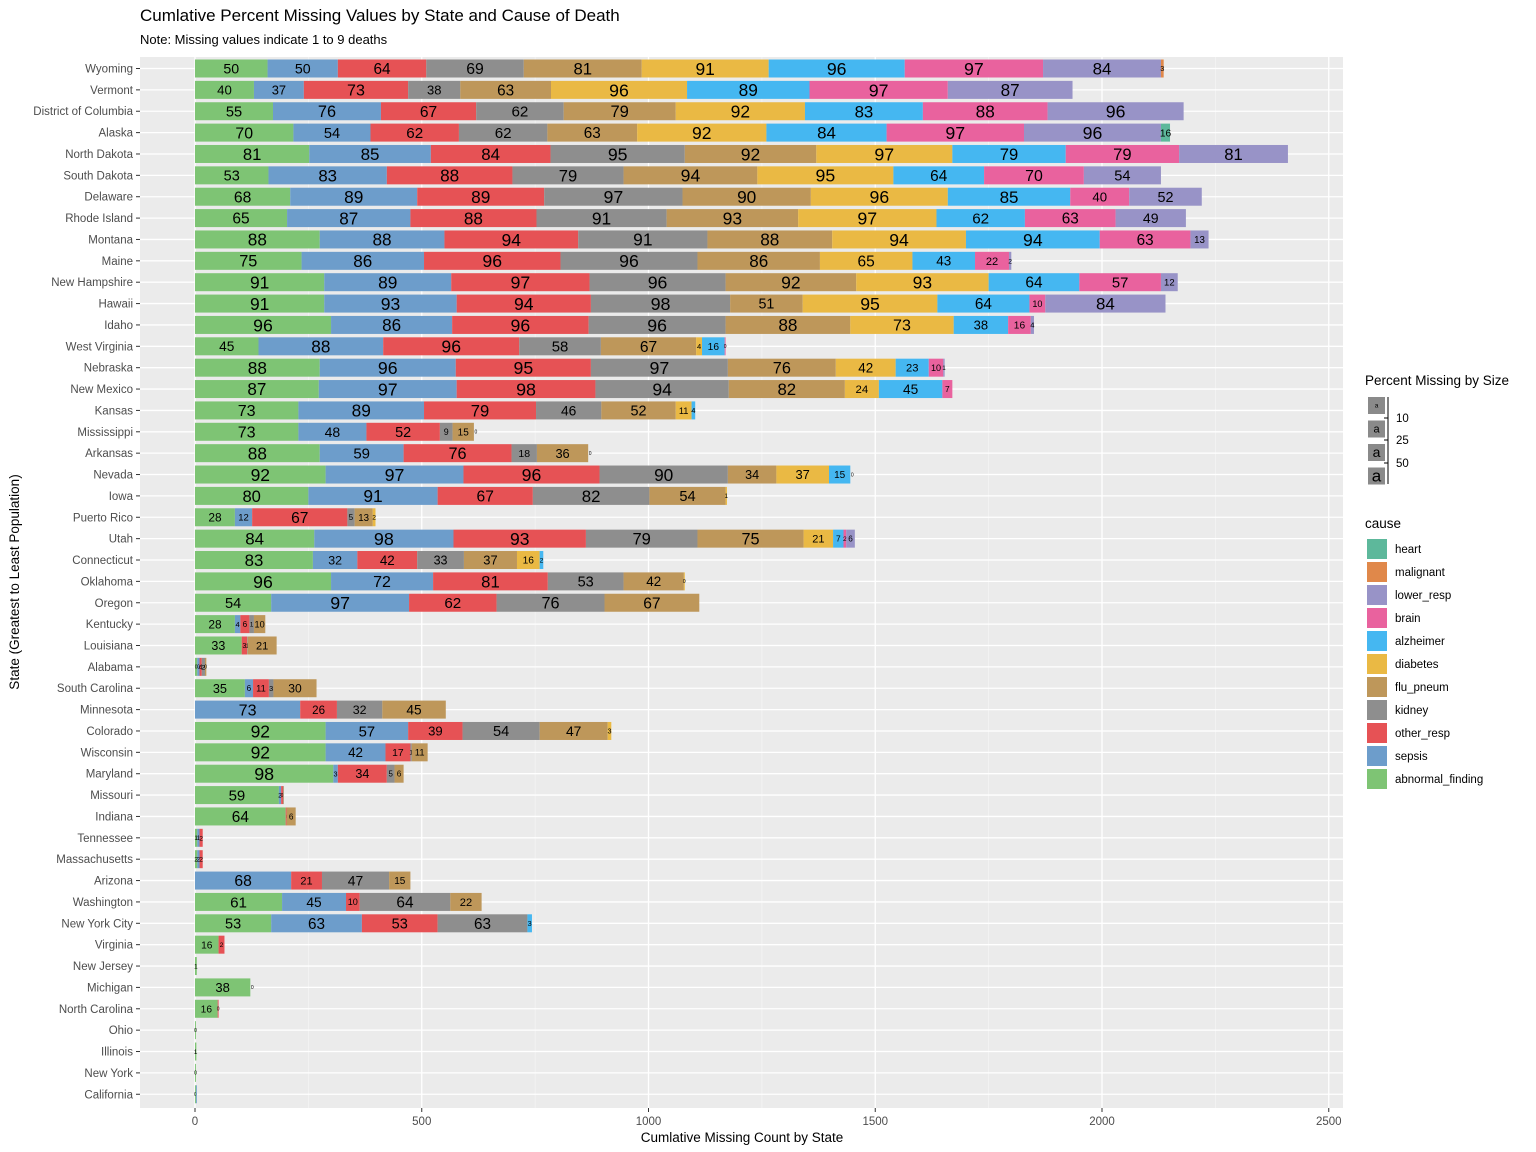 This screenshot has width=1536, height=1152. Describe the element at coordinates (105, 839) in the screenshot. I see `y-tick-label: Tennessee` at that location.